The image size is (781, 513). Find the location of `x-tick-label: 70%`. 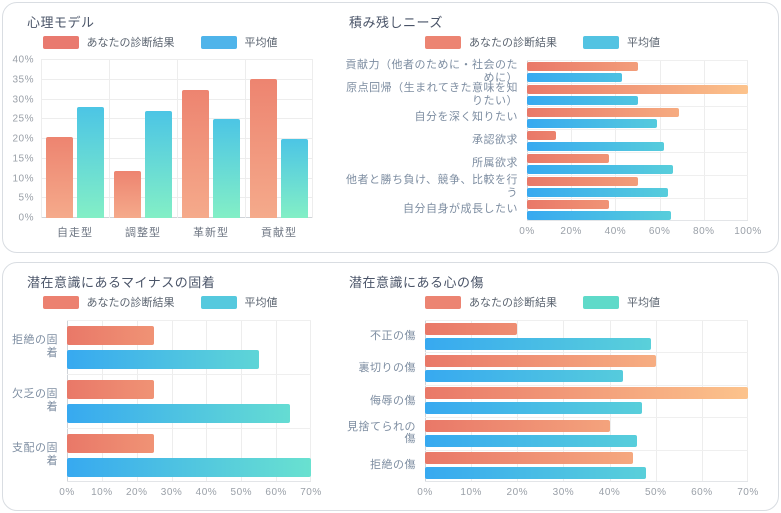

x-tick-label: 70% is located at coordinates (311, 492).